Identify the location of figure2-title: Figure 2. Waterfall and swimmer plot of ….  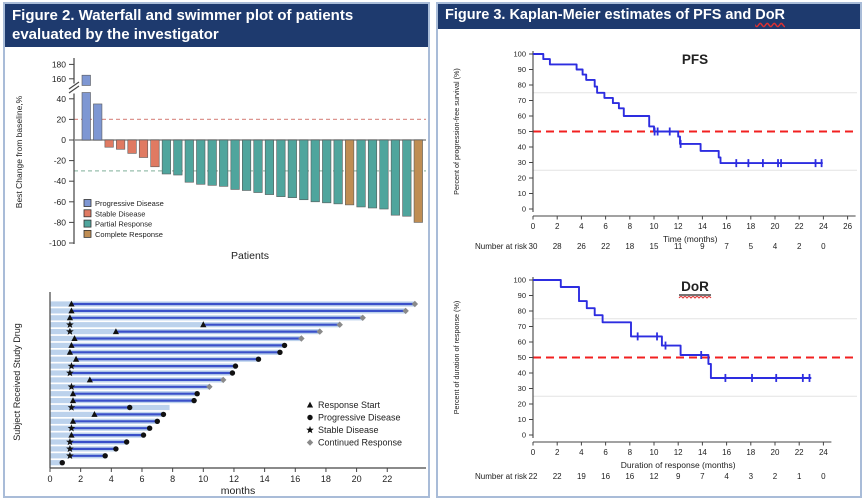
(216, 25).